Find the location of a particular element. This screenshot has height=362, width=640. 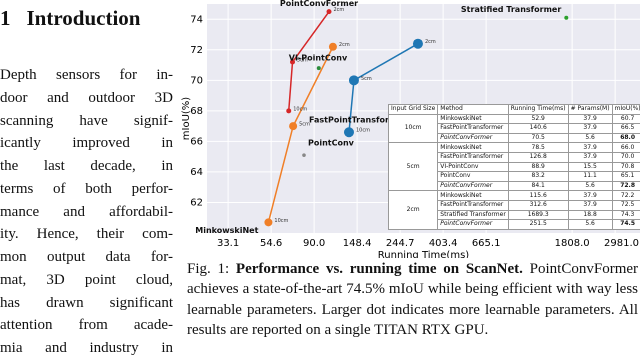

y-tick-label: 72 is located at coordinates (196, 50).